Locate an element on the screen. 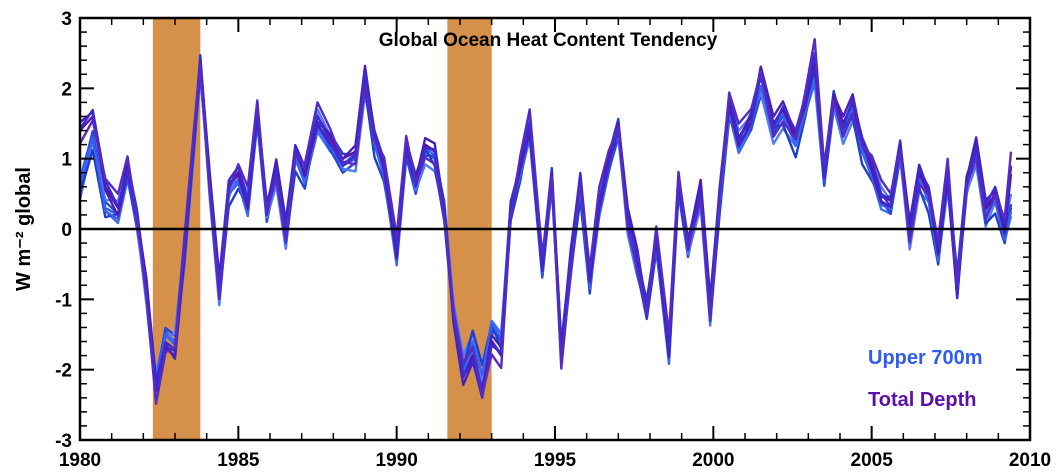 The image size is (1063, 475). x-tick-label-6: 2010 is located at coordinates (1030, 460).